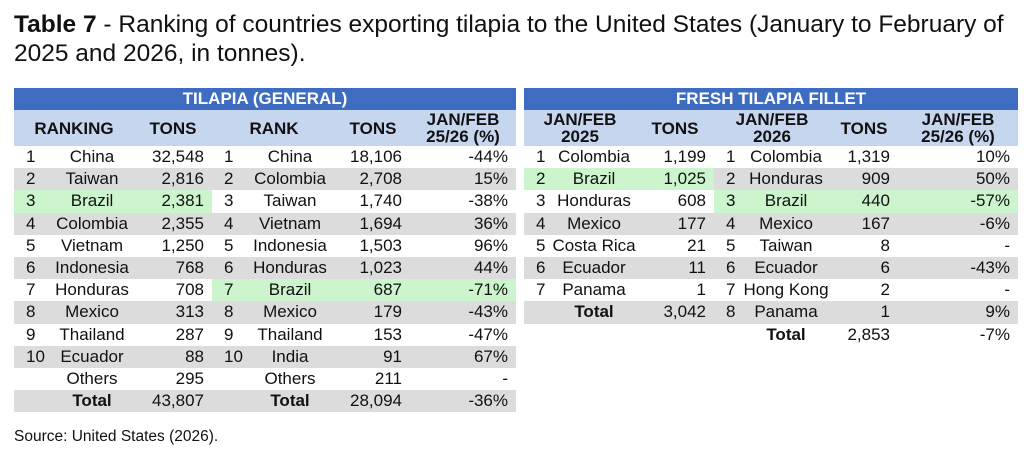  Describe the element at coordinates (380, 245) in the screenshot. I see `tons-cell: 1,503` at that location.